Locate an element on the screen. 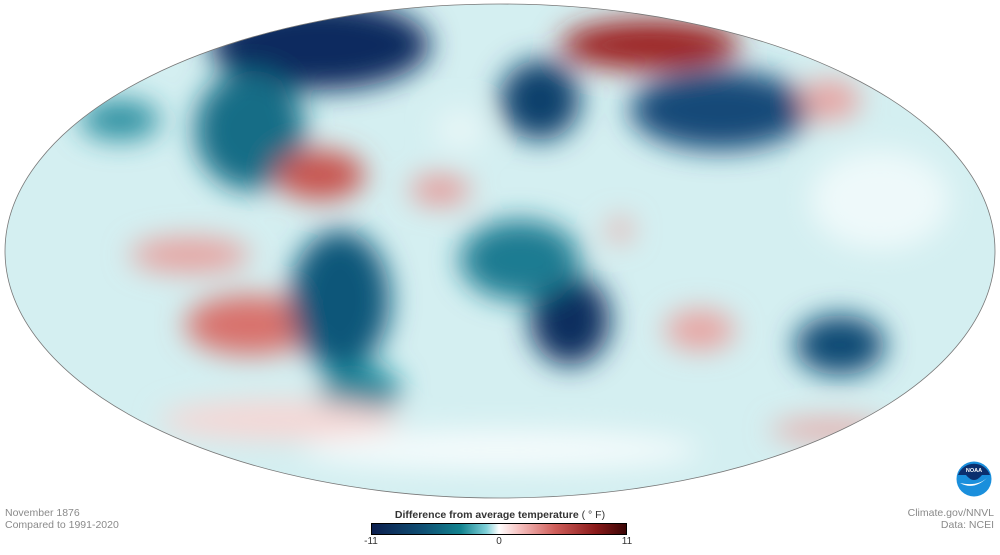 Image resolution: width=1000 pixels, height=555 pixels. legend-ticks: -11 0 11 is located at coordinates (500, 541).